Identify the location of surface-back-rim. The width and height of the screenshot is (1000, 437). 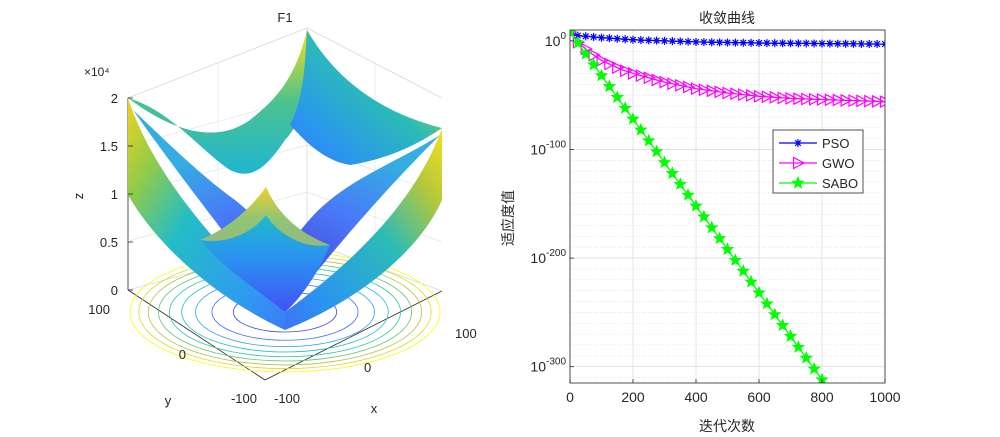
(220, 102).